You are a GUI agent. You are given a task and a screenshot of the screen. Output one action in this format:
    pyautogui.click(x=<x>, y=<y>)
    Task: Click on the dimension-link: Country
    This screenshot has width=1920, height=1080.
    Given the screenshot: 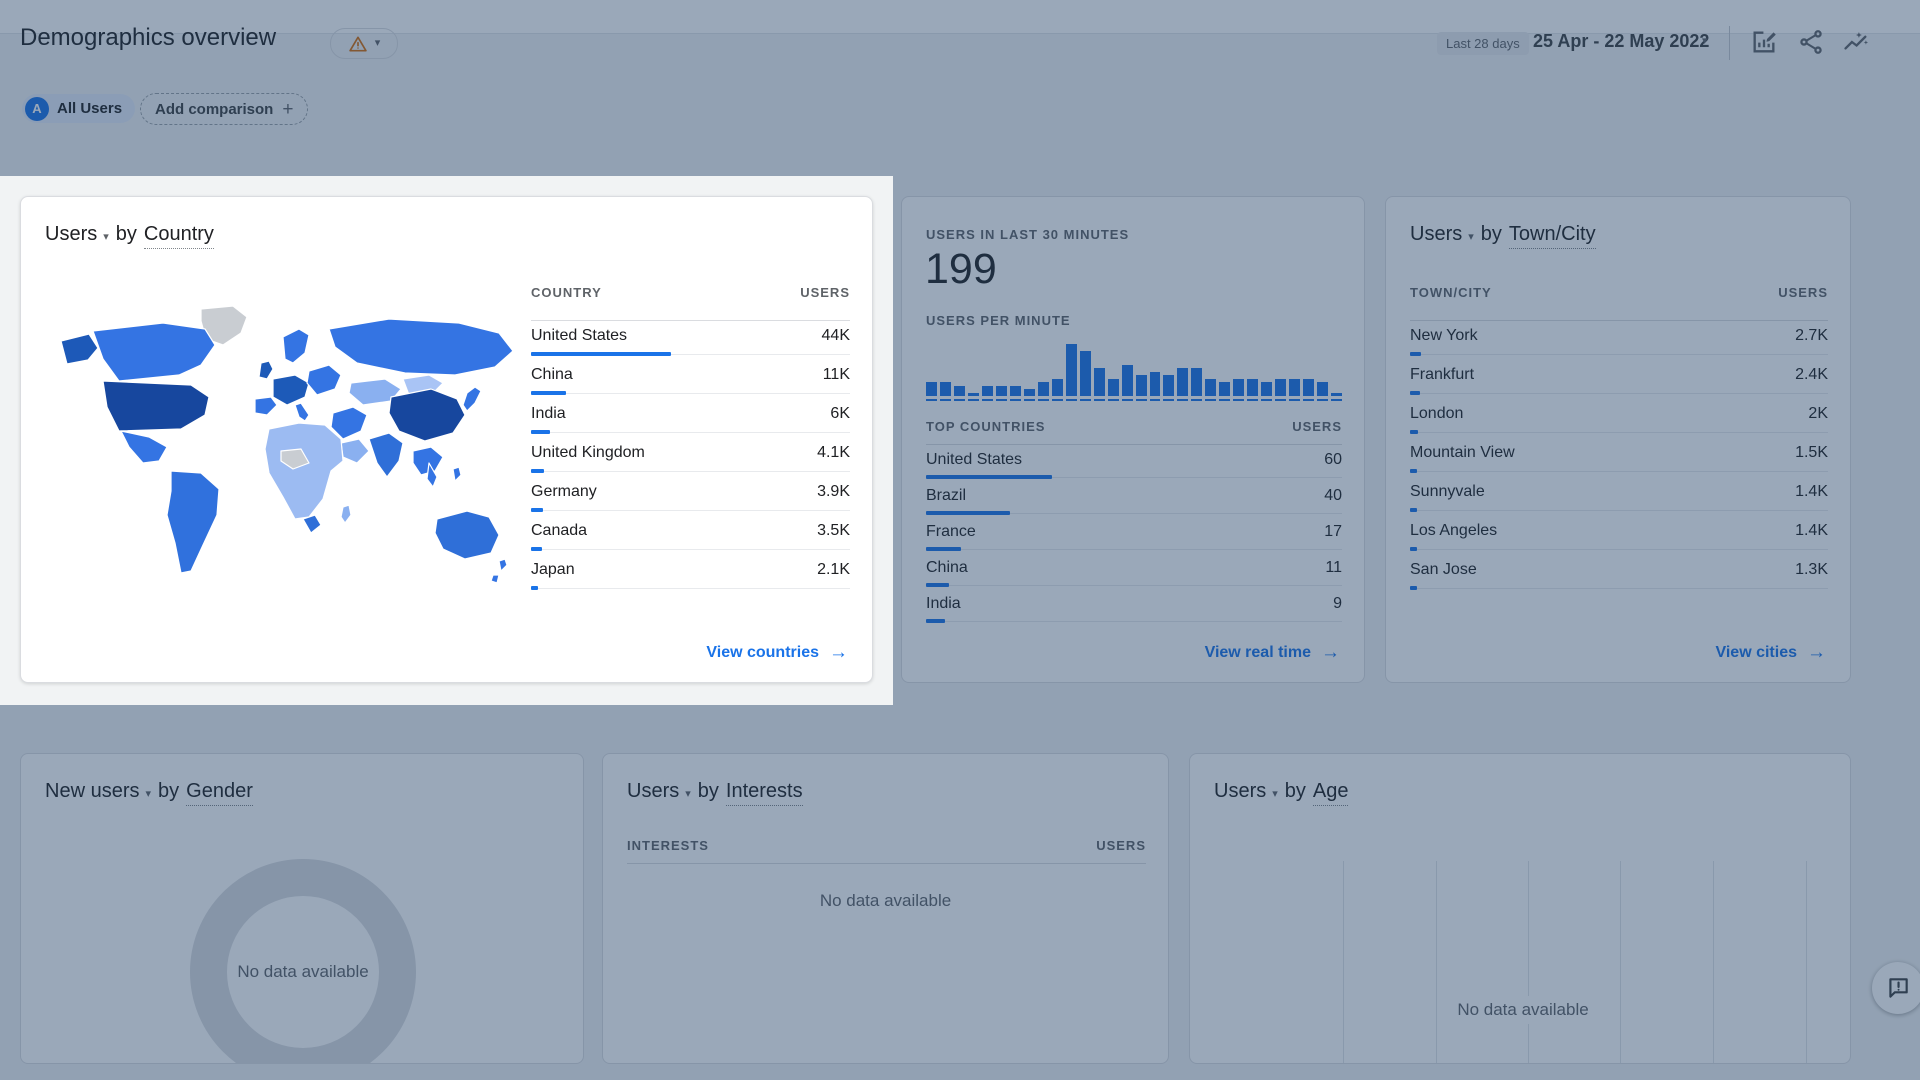 What is the action you would take?
    pyautogui.click(x=178, y=236)
    